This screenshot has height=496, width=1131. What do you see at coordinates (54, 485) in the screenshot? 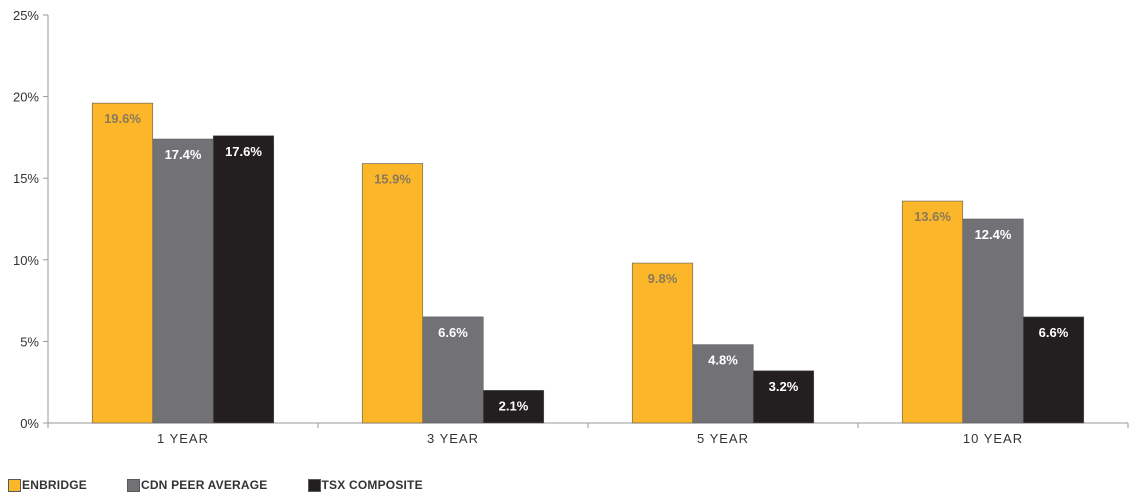
I see `legend-label: ENBRIDGE` at bounding box center [54, 485].